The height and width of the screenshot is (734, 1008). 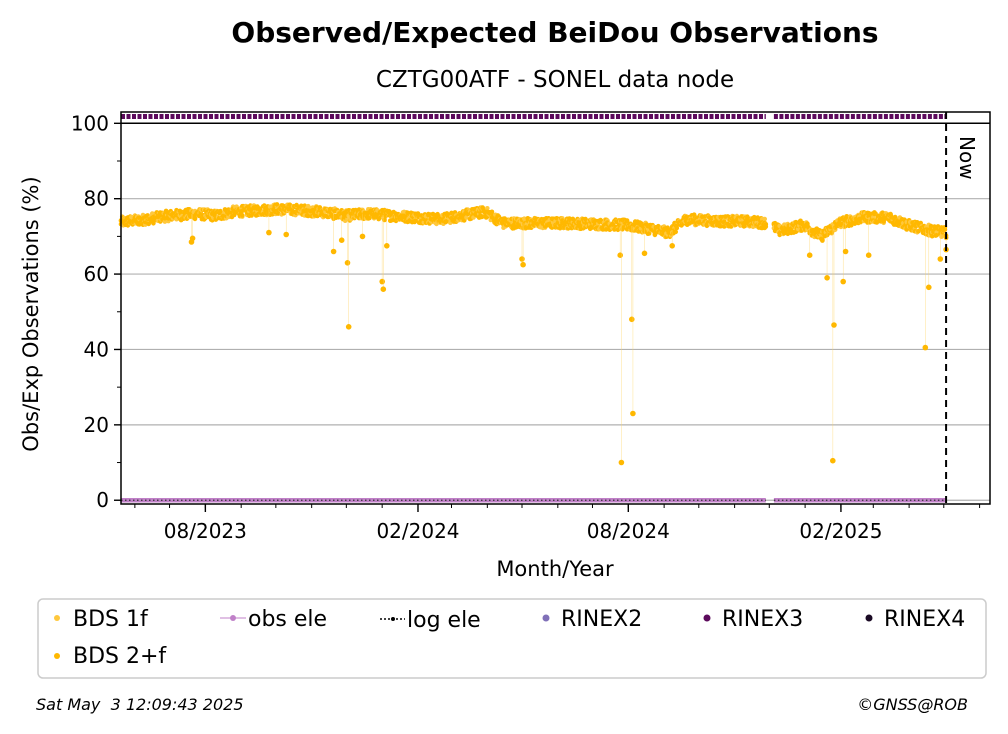 What do you see at coordinates (555, 569) in the screenshot?
I see `x-axis-label: Month/Year` at bounding box center [555, 569].